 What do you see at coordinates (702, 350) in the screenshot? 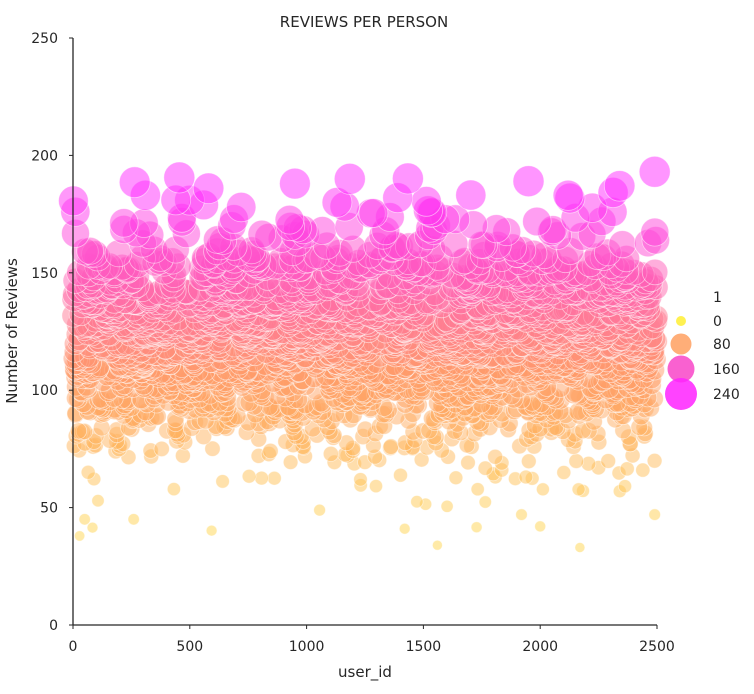
I see `legend: 1 0 80 160 240` at bounding box center [702, 350].